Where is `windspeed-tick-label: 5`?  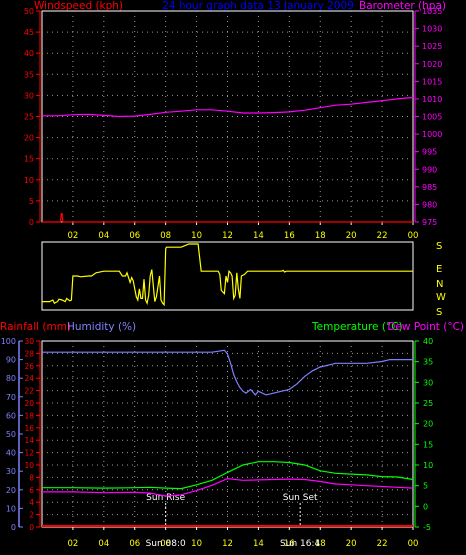 windspeed-tick-label: 5 is located at coordinates (31, 201).